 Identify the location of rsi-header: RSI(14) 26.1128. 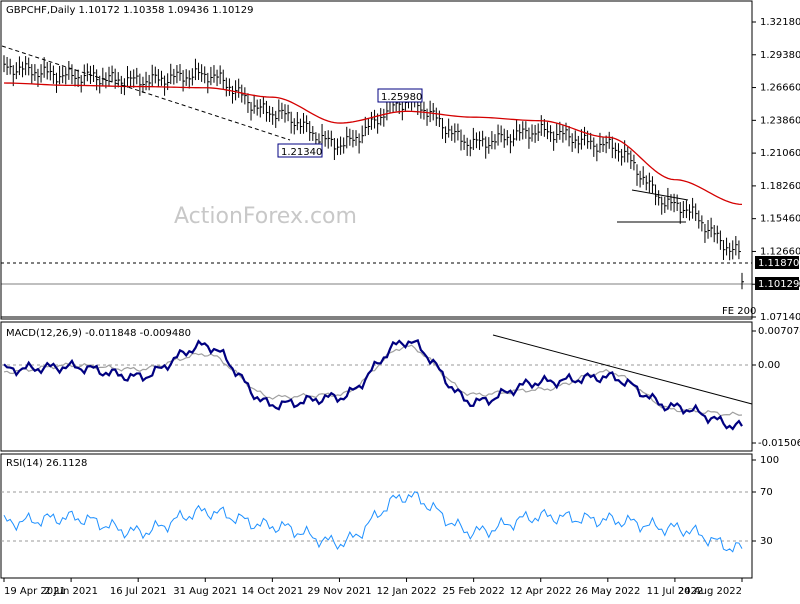
(46, 463).